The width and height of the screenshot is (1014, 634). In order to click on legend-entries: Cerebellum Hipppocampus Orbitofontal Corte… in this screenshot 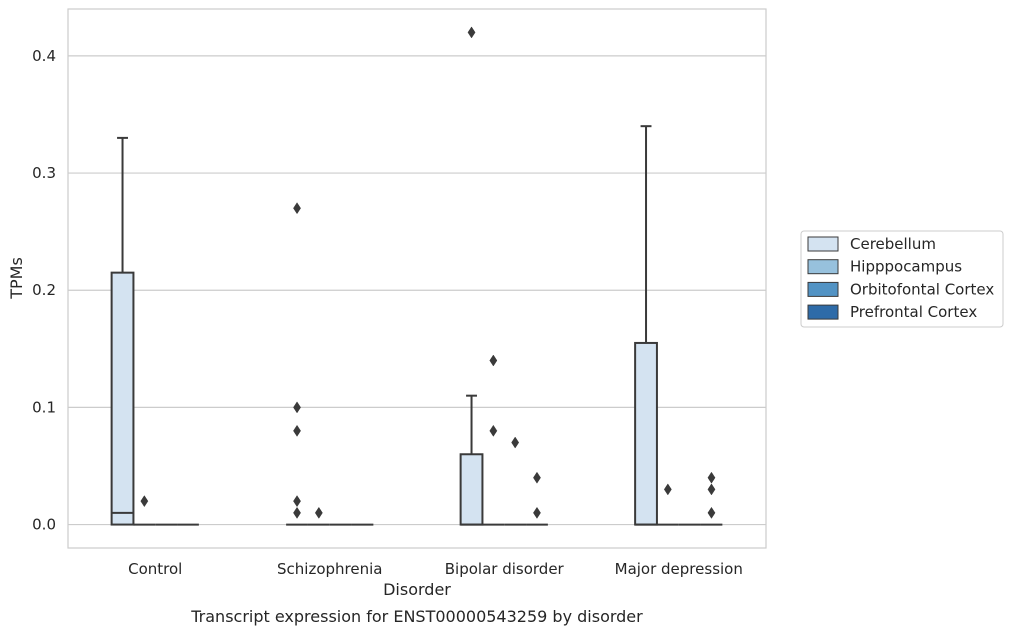, I will do `click(900, 278)`.